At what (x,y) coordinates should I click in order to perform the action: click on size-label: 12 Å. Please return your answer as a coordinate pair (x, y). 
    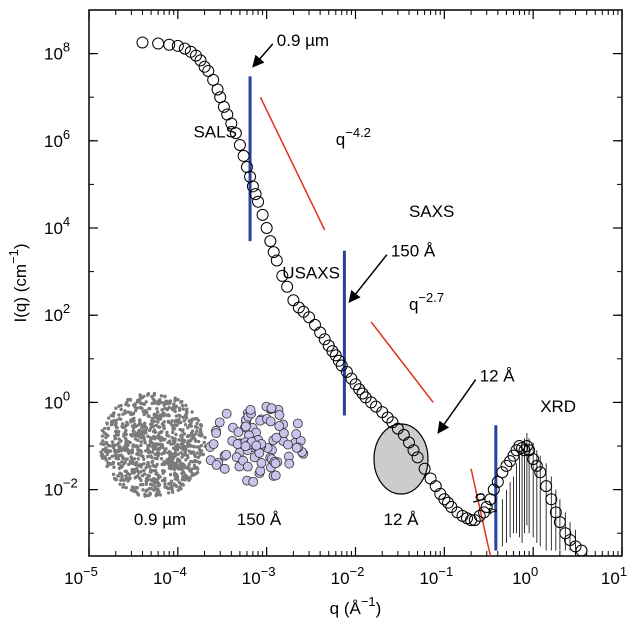
    Looking at the image, I should click on (498, 376).